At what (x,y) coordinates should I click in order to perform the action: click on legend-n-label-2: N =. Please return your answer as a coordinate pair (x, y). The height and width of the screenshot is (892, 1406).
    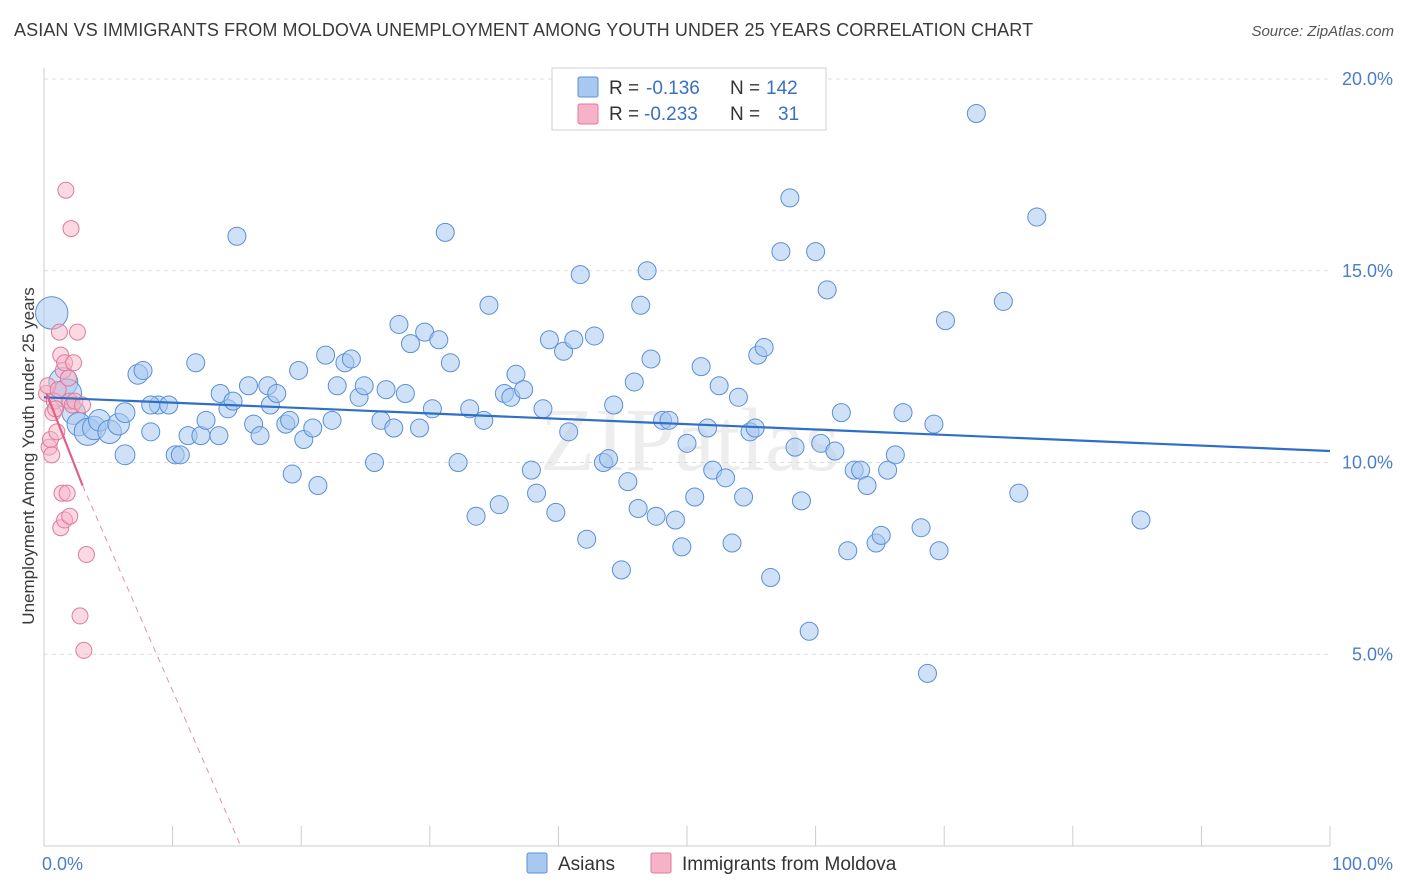
    Looking at the image, I should click on (745, 114).